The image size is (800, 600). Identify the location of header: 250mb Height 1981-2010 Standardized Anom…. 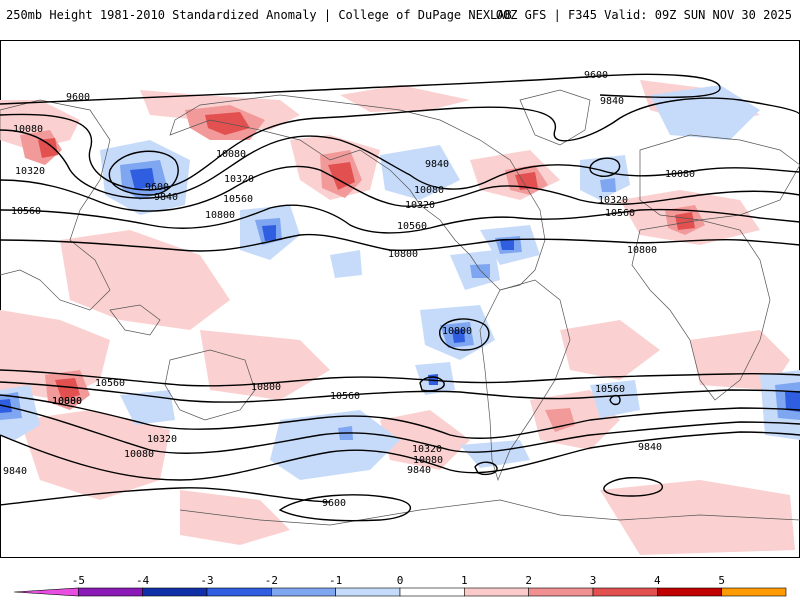
(400, 20).